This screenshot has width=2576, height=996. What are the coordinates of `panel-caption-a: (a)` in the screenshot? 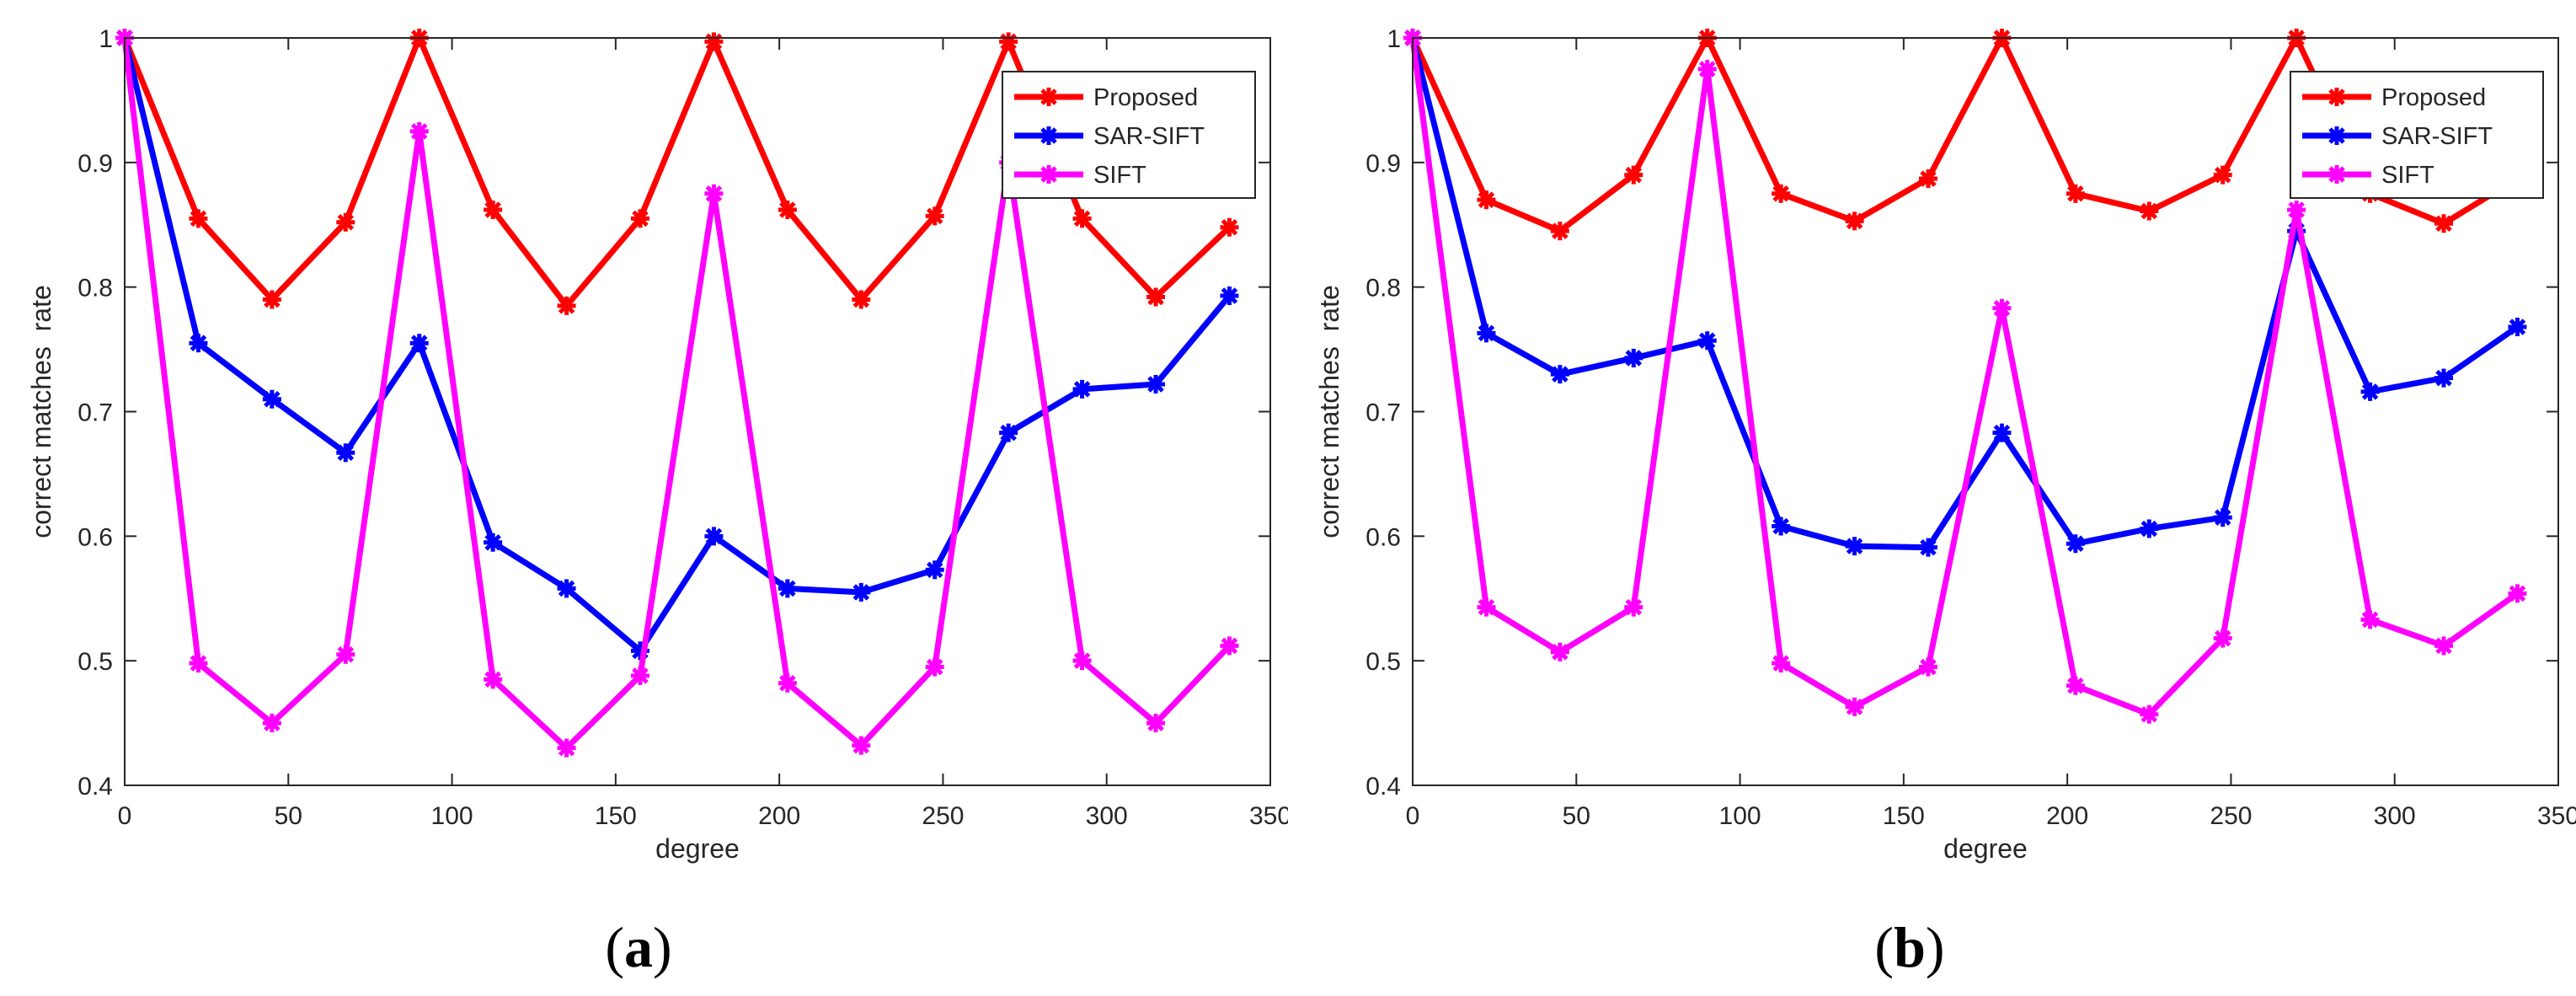 It's located at (638, 947).